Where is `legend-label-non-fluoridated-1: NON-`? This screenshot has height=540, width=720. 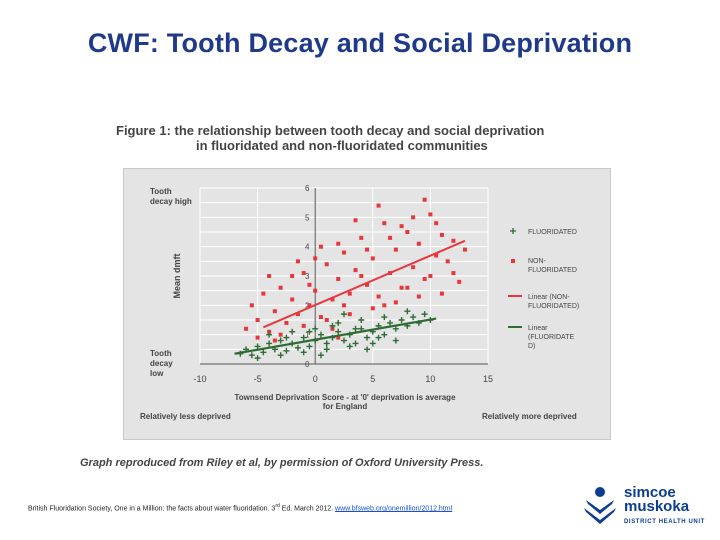
legend-label-non-fluoridated-1: NON- is located at coordinates (537, 261).